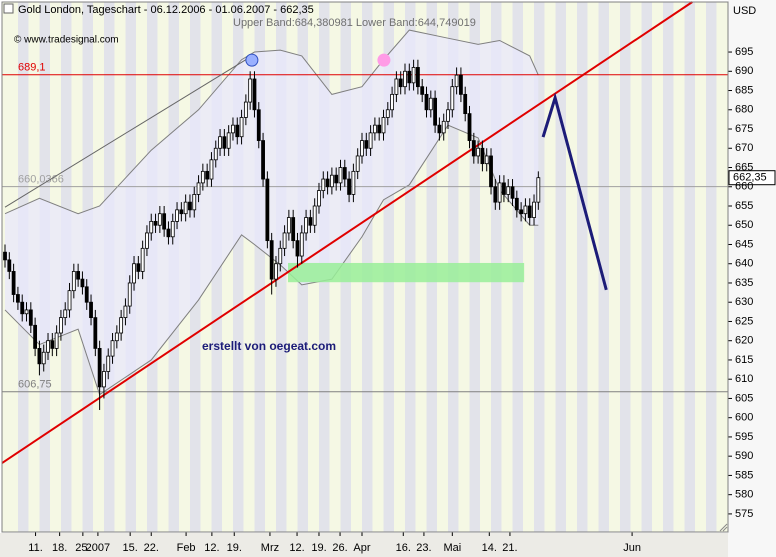 The image size is (776, 557). What do you see at coordinates (252, 60) in the screenshot?
I see `marker` at bounding box center [252, 60].